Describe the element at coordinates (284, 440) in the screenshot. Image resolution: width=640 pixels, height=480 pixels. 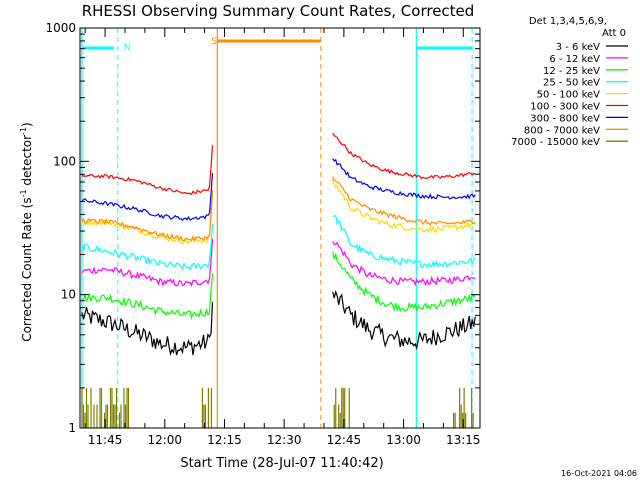
I see `x-tick-label: 12:30` at that location.